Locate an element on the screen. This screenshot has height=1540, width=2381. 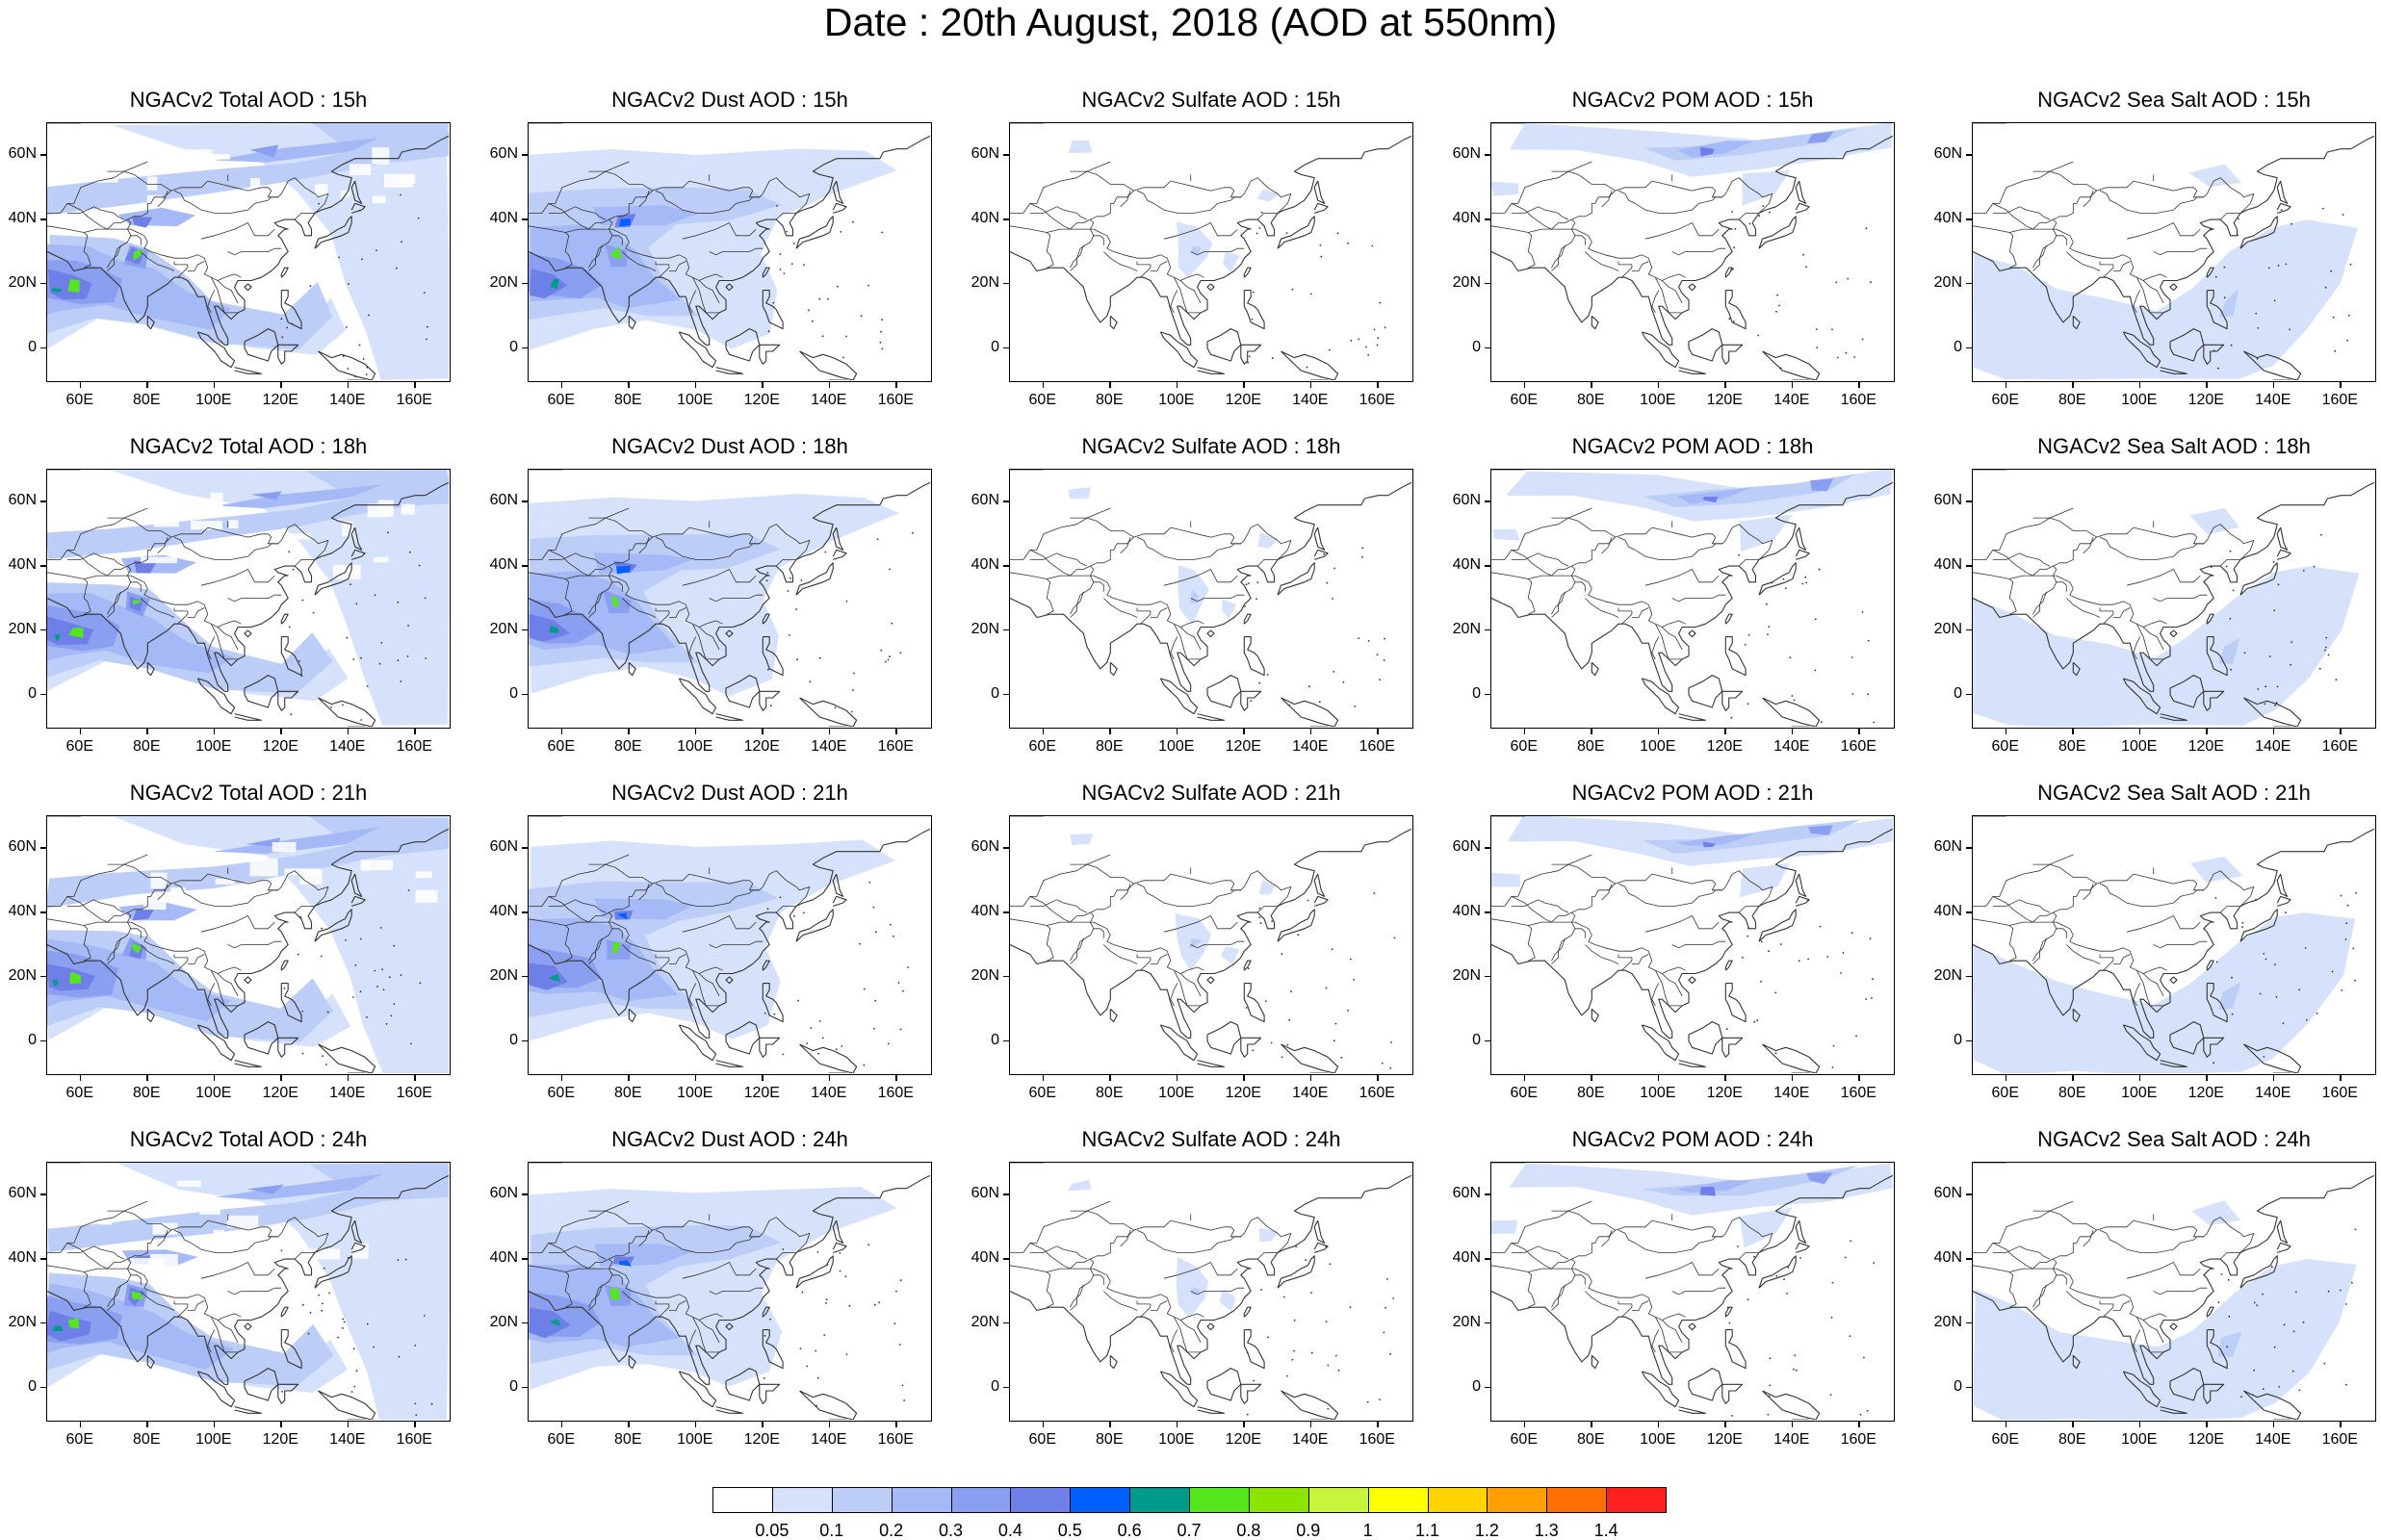
panel-title: NGACv2 Sulfate AOD : 15h is located at coordinates (1211, 100).